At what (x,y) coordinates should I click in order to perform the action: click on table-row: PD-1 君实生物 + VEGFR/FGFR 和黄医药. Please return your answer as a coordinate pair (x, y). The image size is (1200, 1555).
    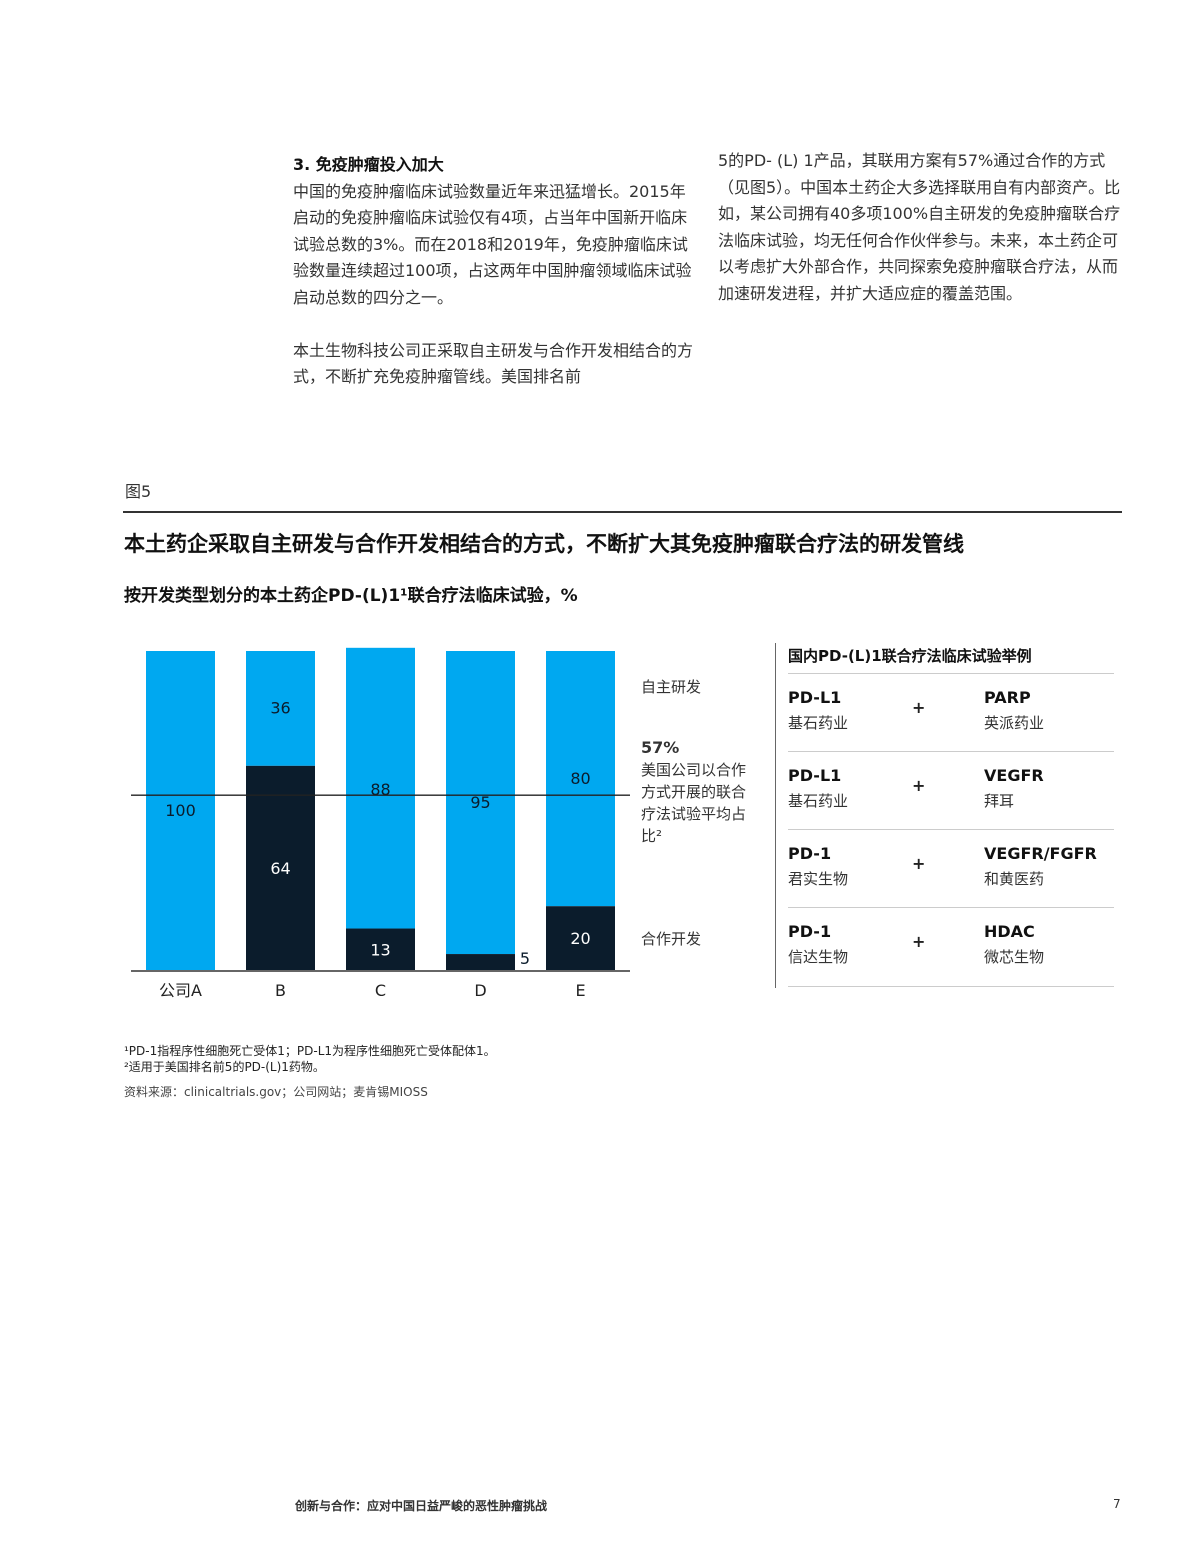
    Looking at the image, I should click on (951, 868).